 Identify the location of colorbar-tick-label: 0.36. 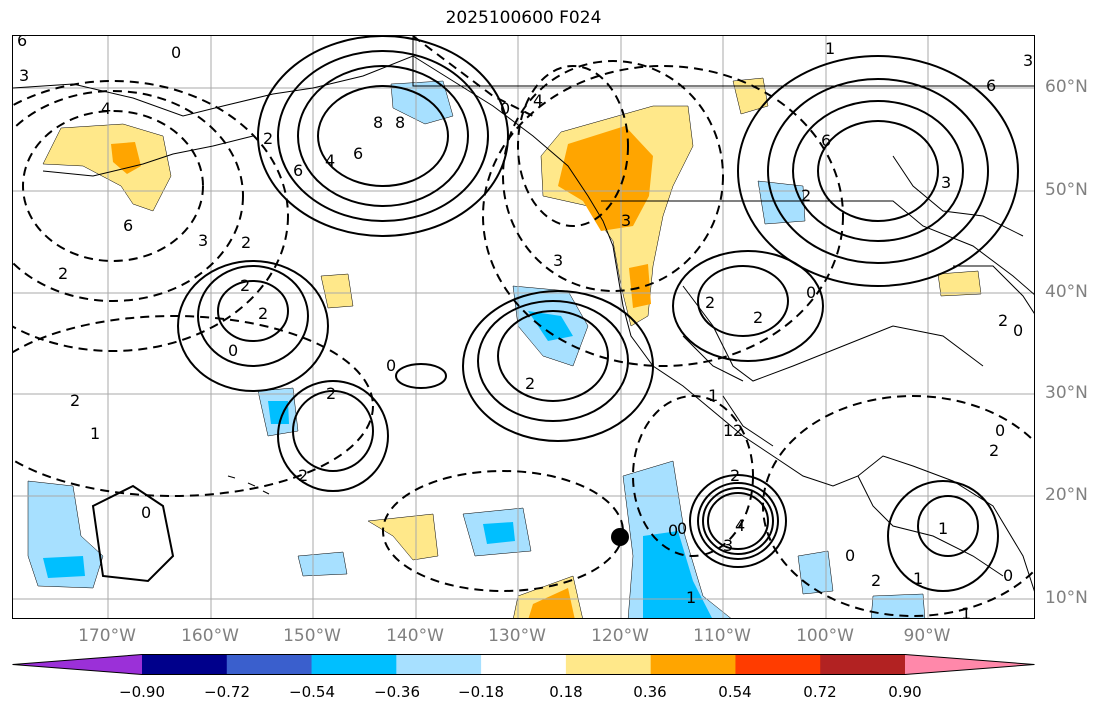
(650, 692).